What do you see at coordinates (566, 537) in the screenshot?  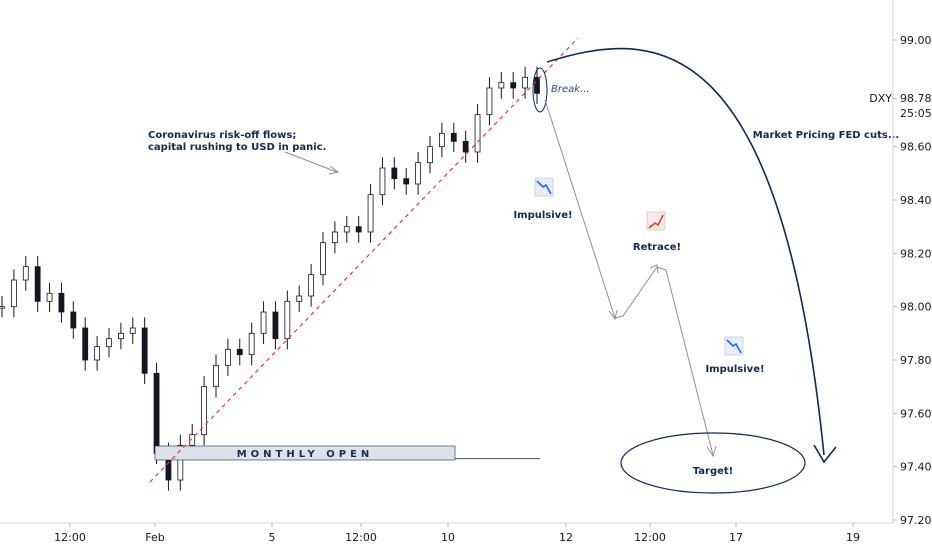 I see `time-tick-label: 12` at bounding box center [566, 537].